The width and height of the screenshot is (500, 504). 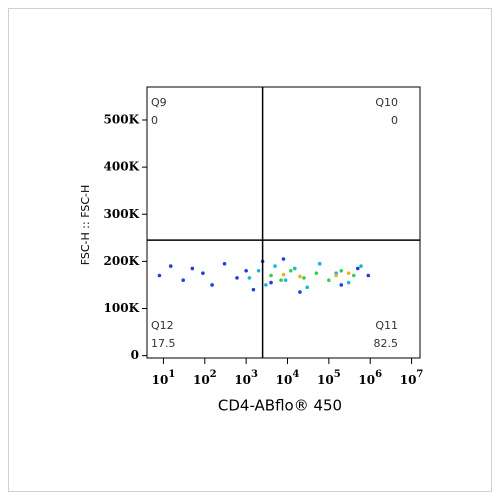 I want to click on quadrant-value: 82.5, so click(x=386, y=343).